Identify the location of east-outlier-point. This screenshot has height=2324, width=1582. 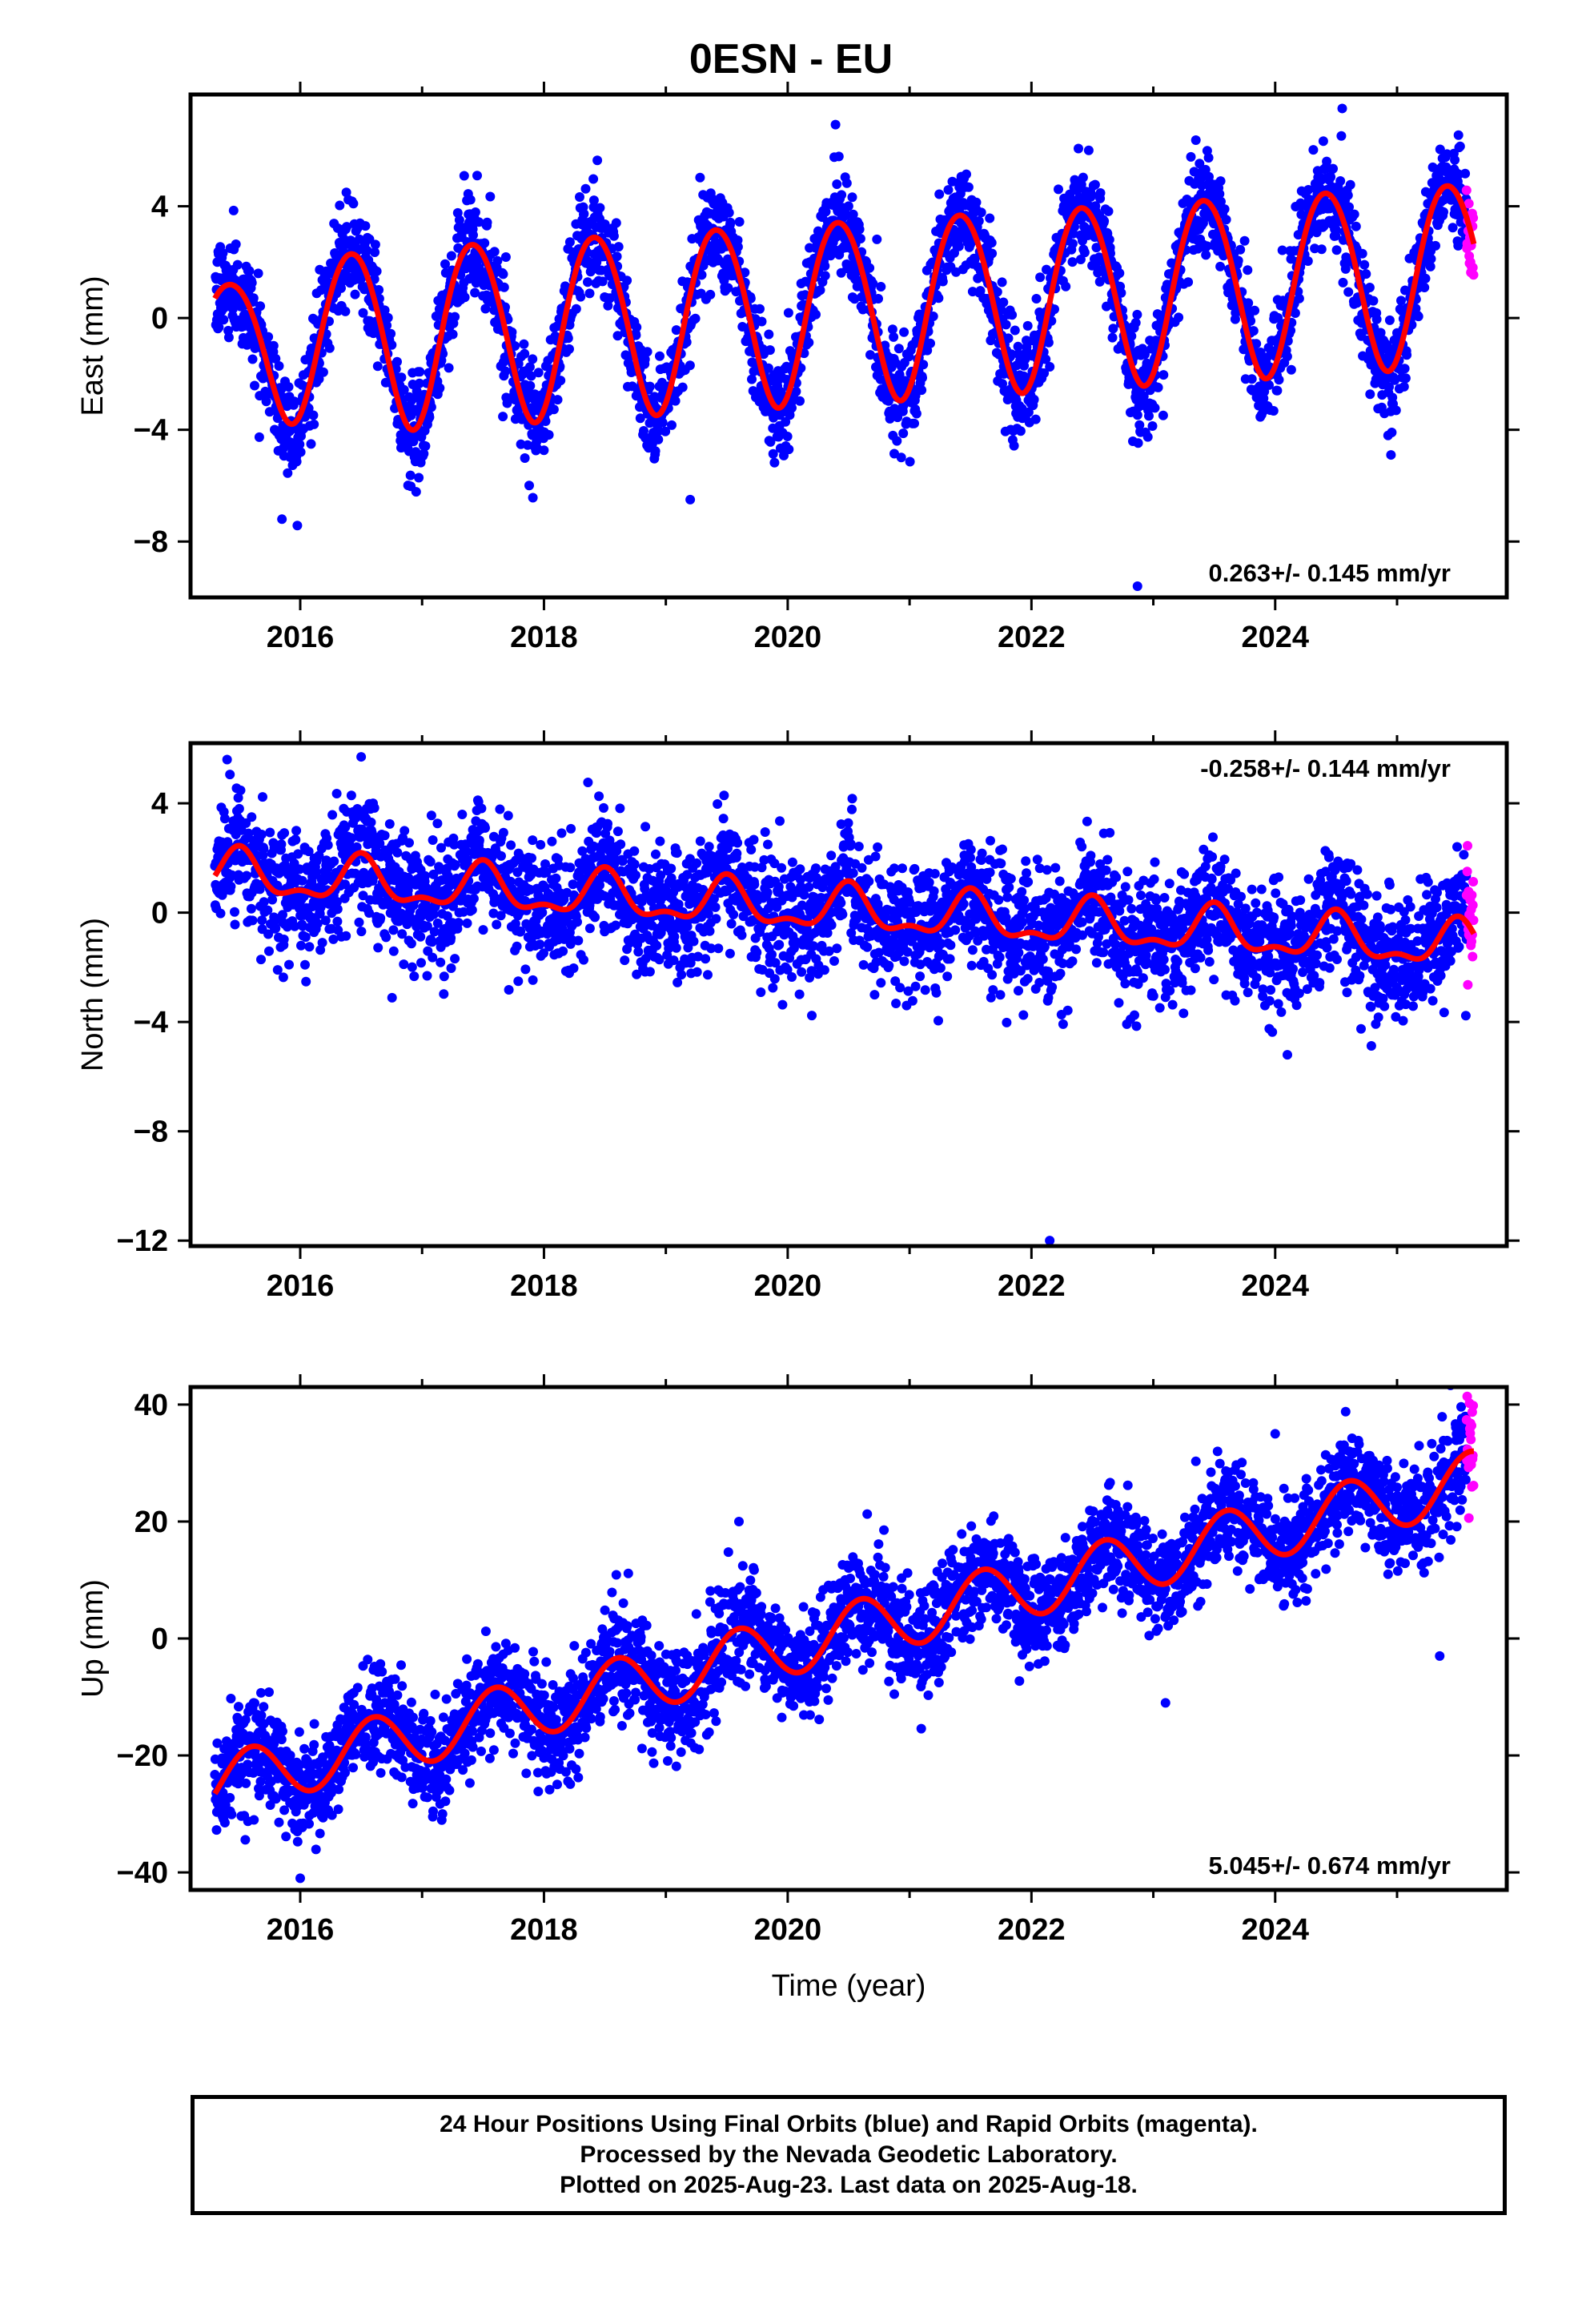
(1391, 455).